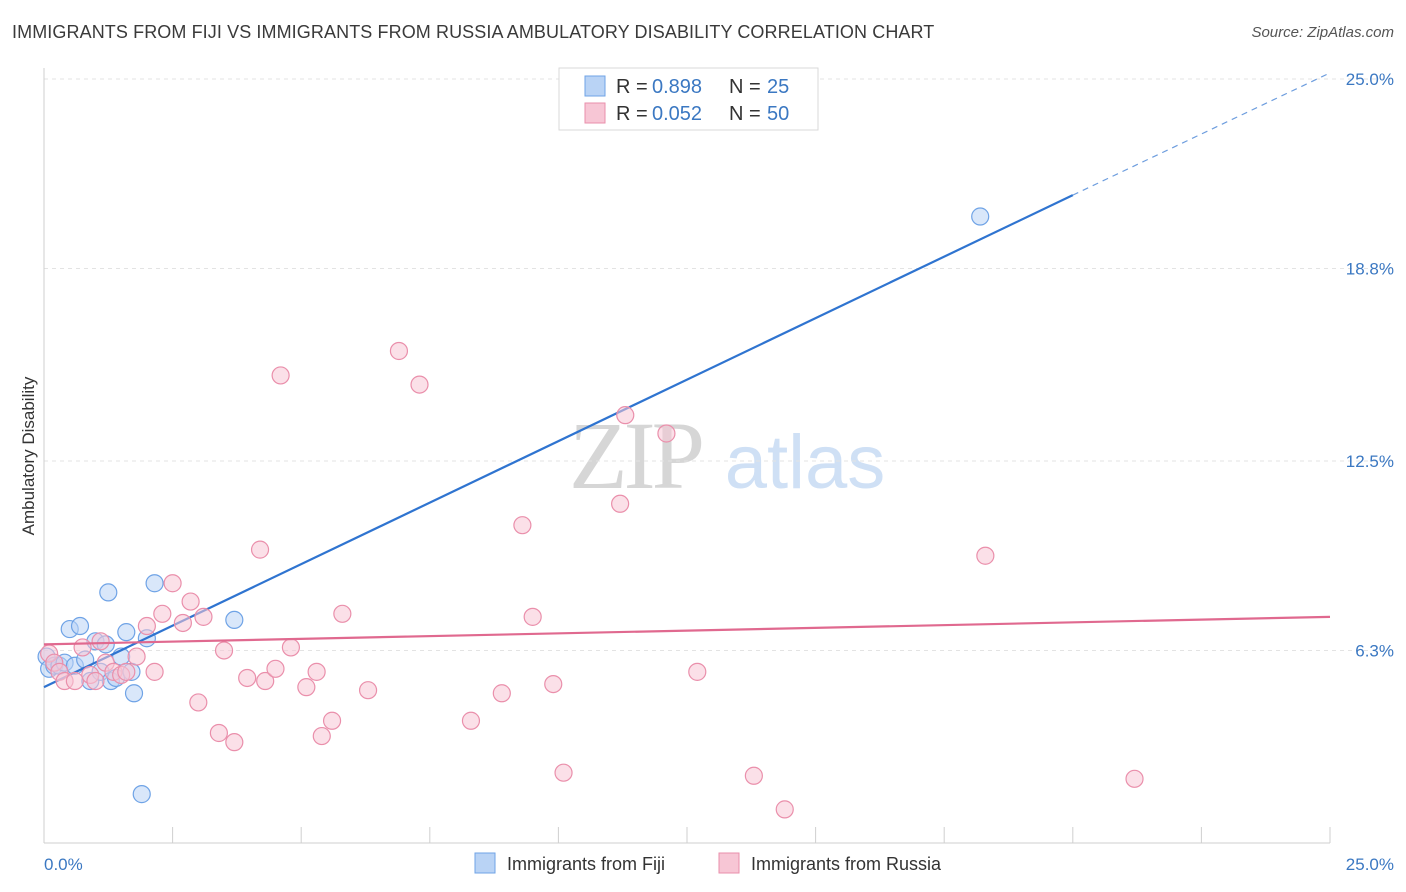  What do you see at coordinates (778, 114) in the screenshot?
I see `legend-n-value-russia: 50` at bounding box center [778, 114].